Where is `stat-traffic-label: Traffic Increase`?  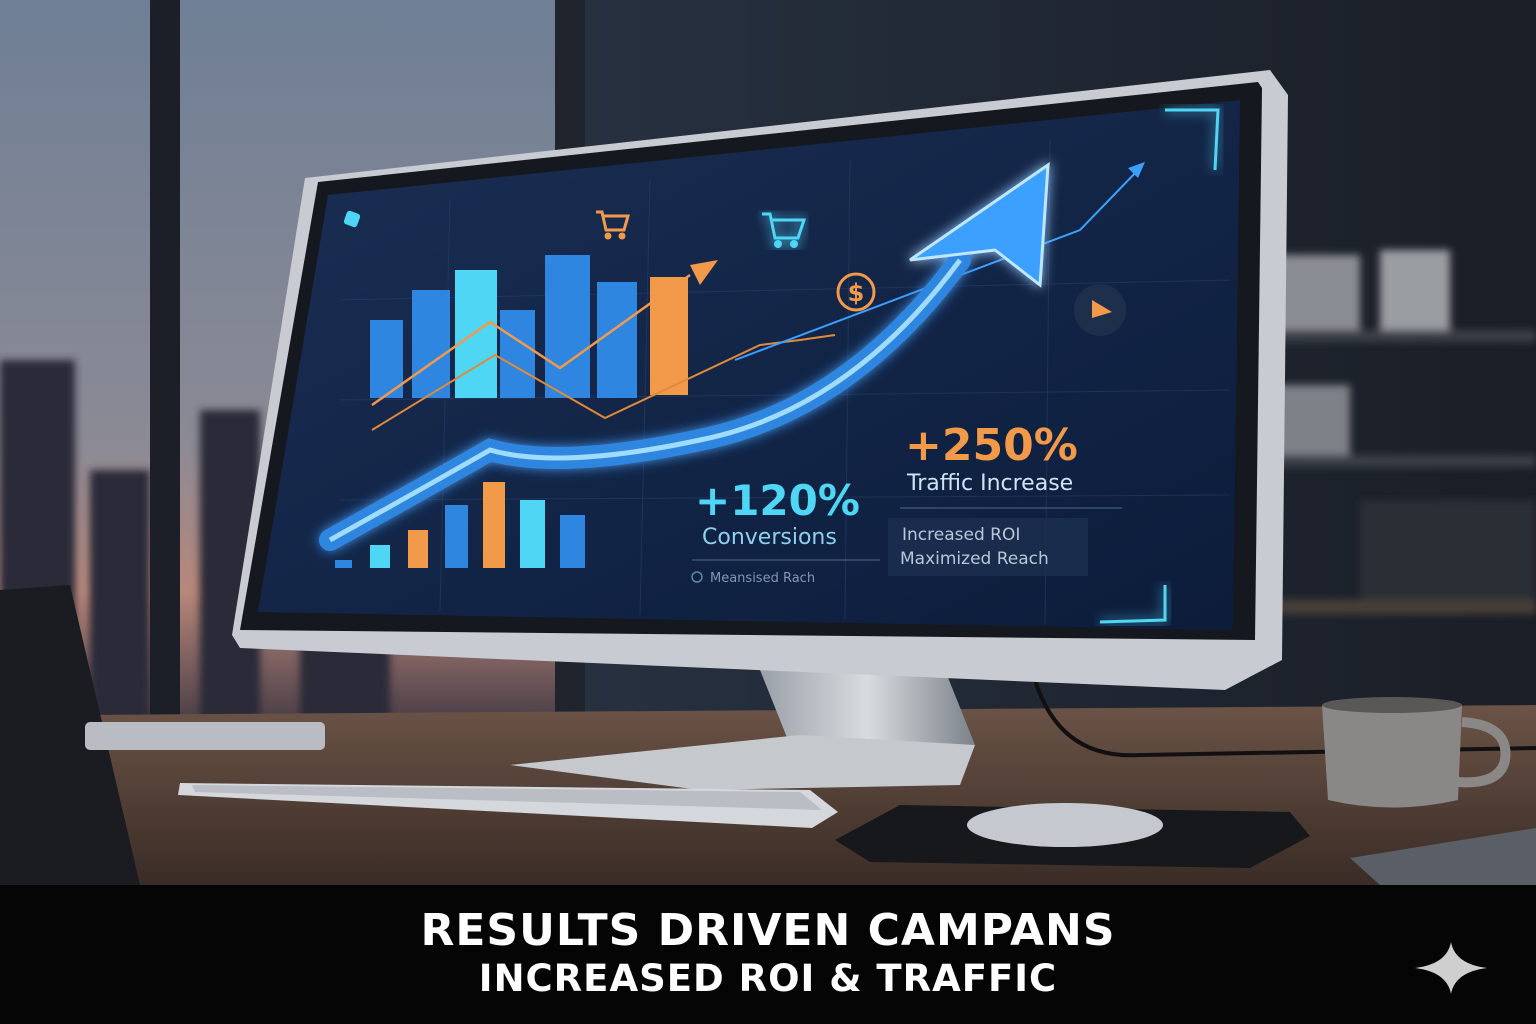 stat-traffic-label: Traffic Increase is located at coordinates (989, 483).